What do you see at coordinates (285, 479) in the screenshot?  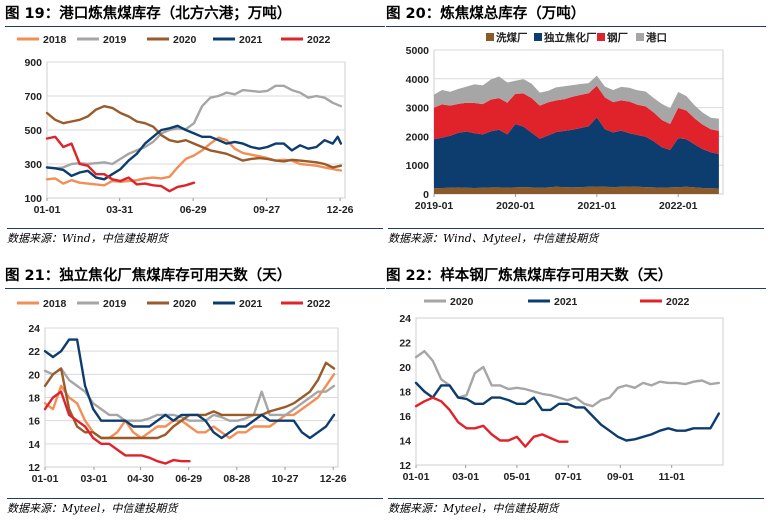 I see `x-tick-label: 10-27` at bounding box center [285, 479].